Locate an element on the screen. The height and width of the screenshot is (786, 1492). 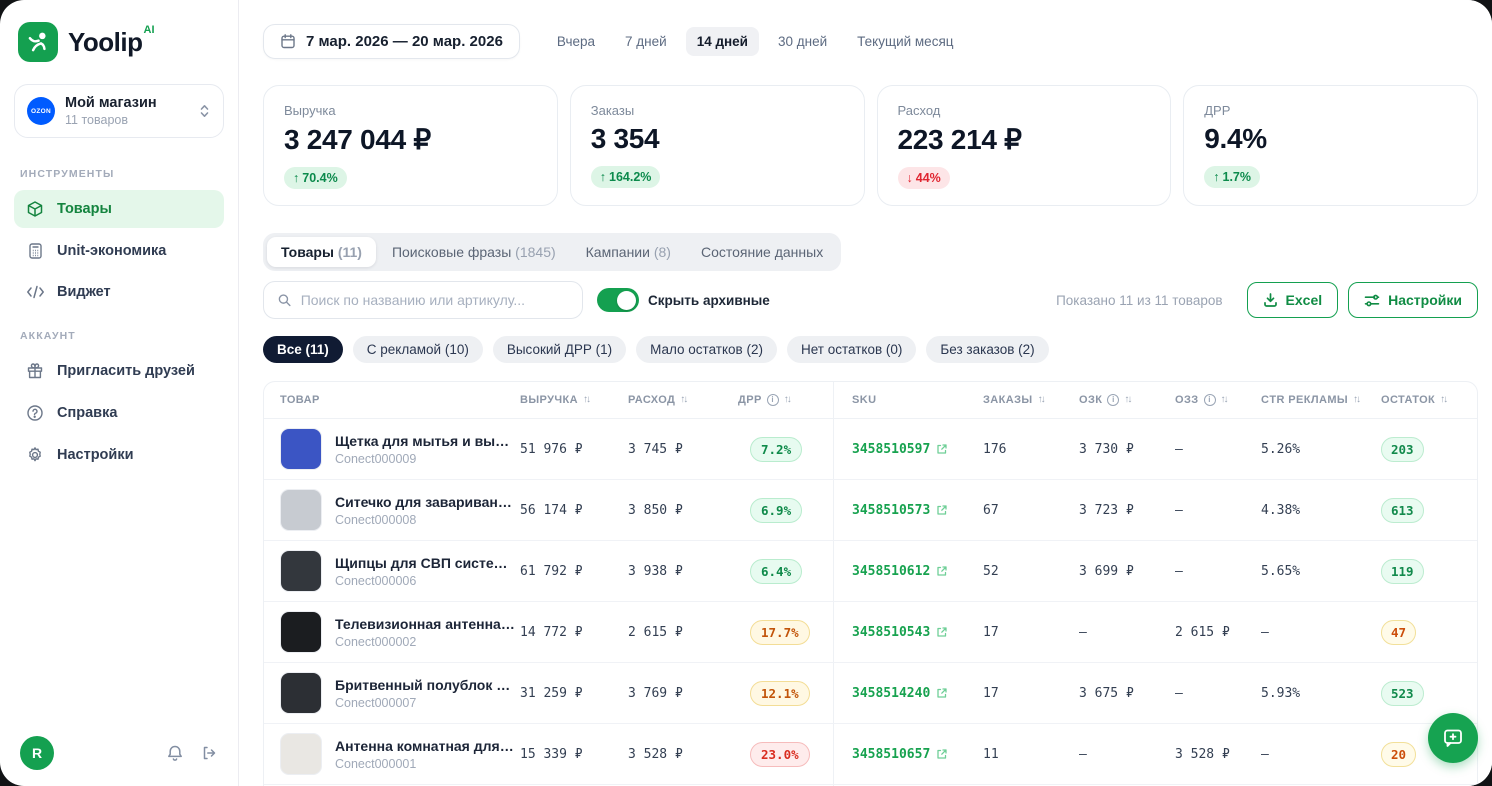
sku-link: 3458510543 is located at coordinates (900, 632).